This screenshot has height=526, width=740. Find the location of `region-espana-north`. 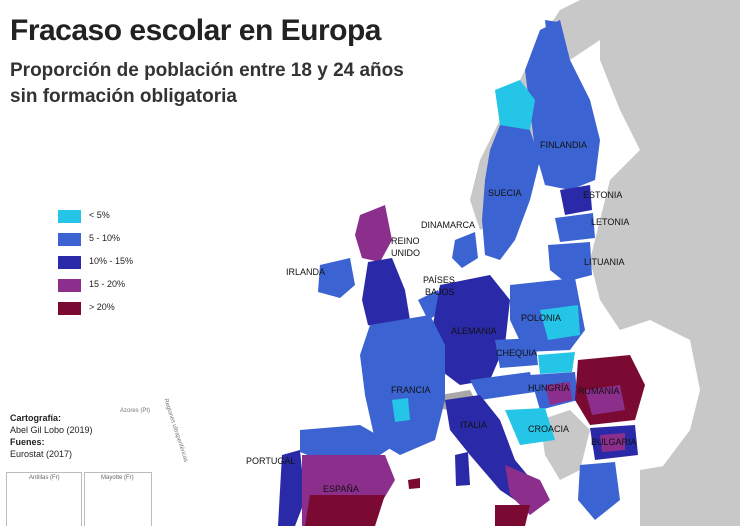

region-espana-north is located at coordinates (347, 442).